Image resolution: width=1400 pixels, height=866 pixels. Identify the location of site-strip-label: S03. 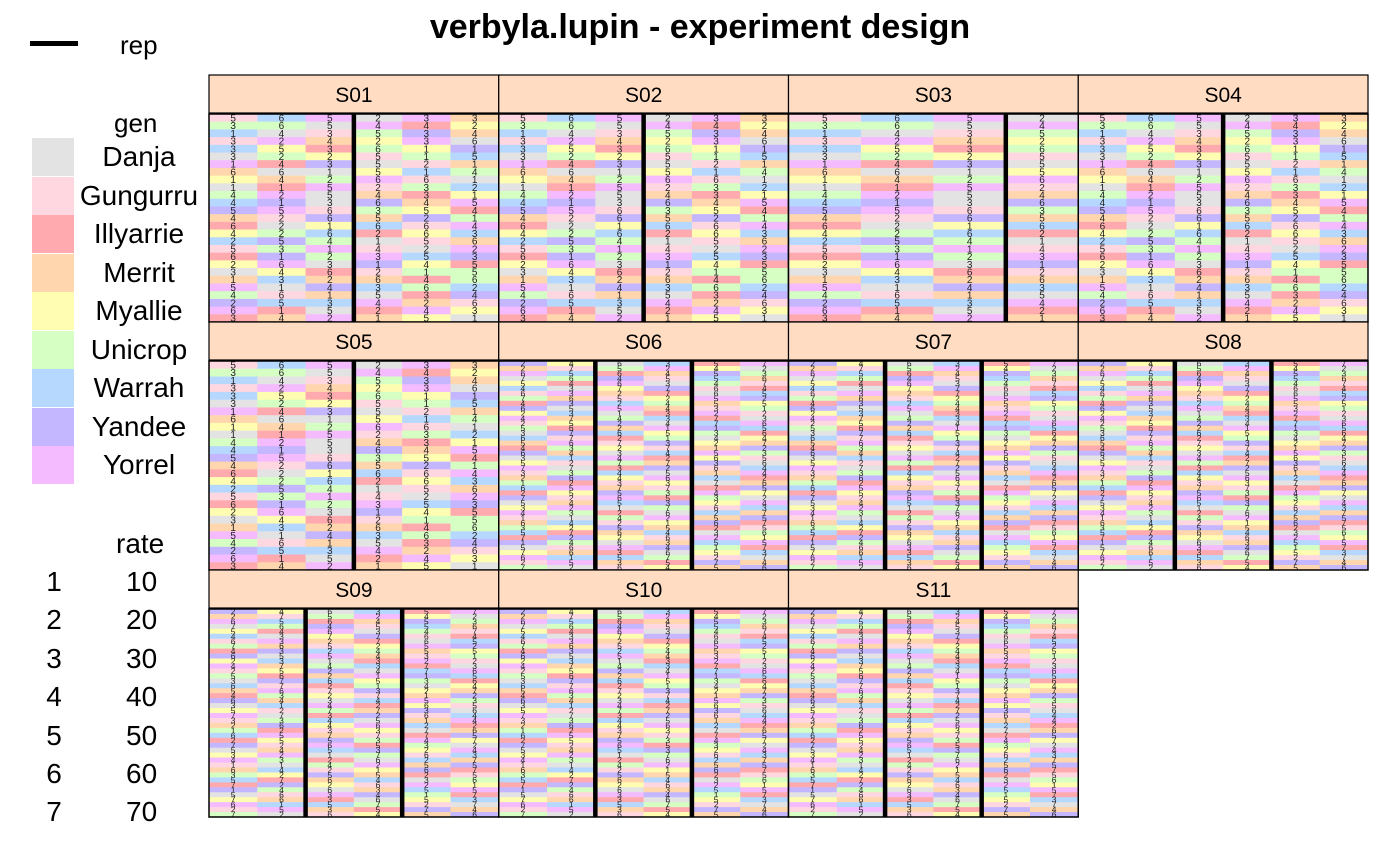
(933, 95).